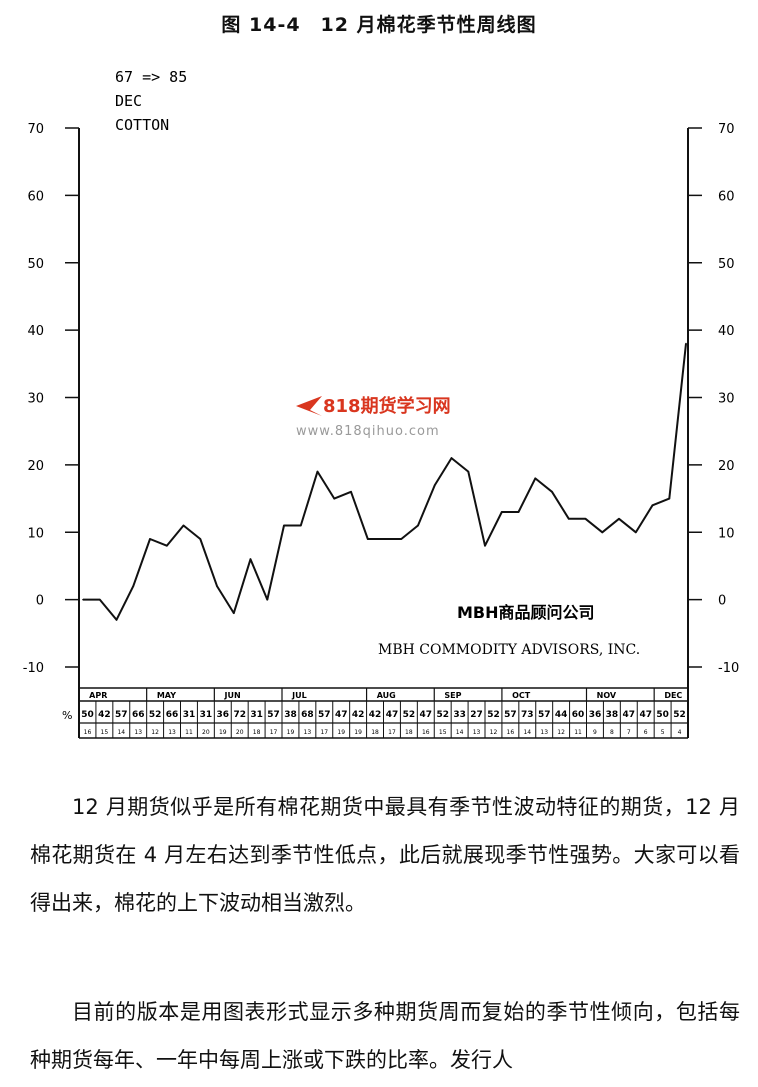 This screenshot has height=1087, width=758. Describe the element at coordinates (662, 715) in the screenshot. I see `week-percent: 50` at that location.